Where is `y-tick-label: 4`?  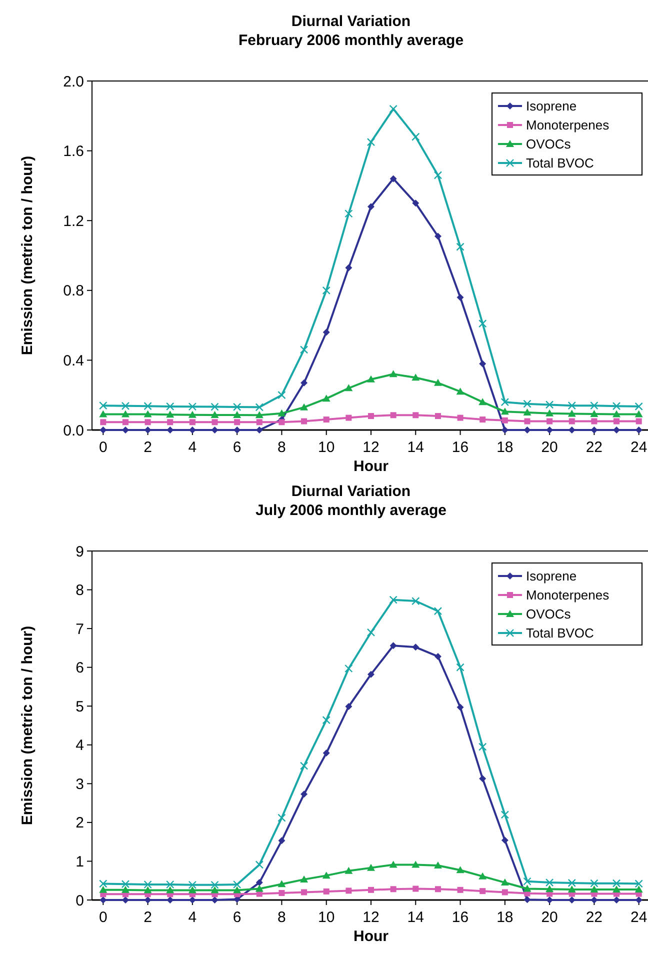
y-tick-label: 4 is located at coordinates (80, 745).